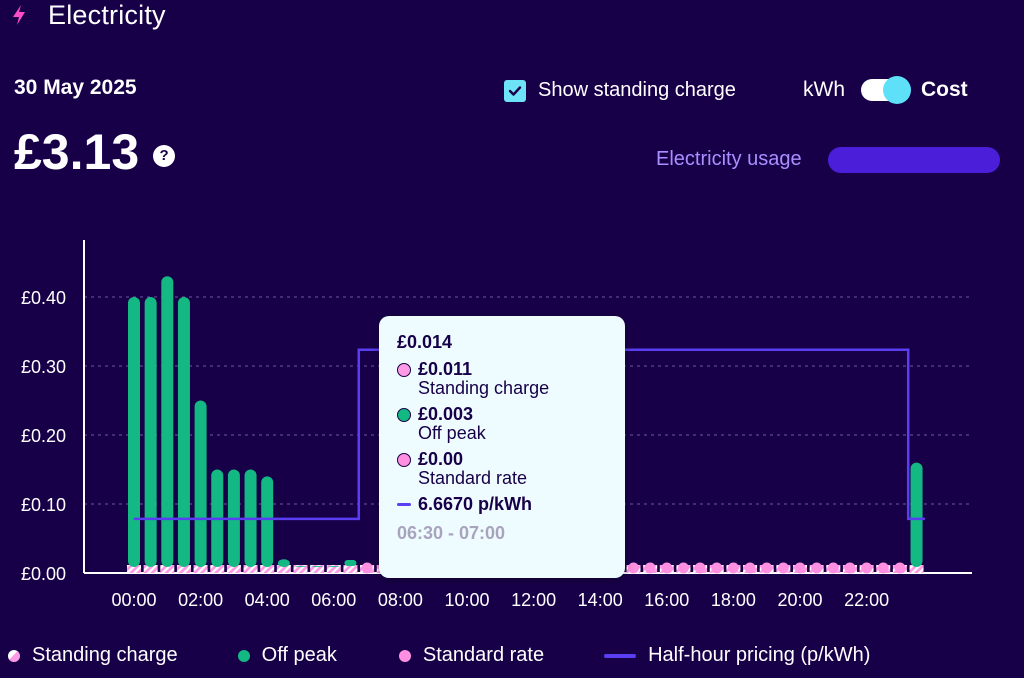 This screenshot has height=678, width=1024. What do you see at coordinates (43, 505) in the screenshot?
I see `y-tick-label: £0.10` at bounding box center [43, 505].